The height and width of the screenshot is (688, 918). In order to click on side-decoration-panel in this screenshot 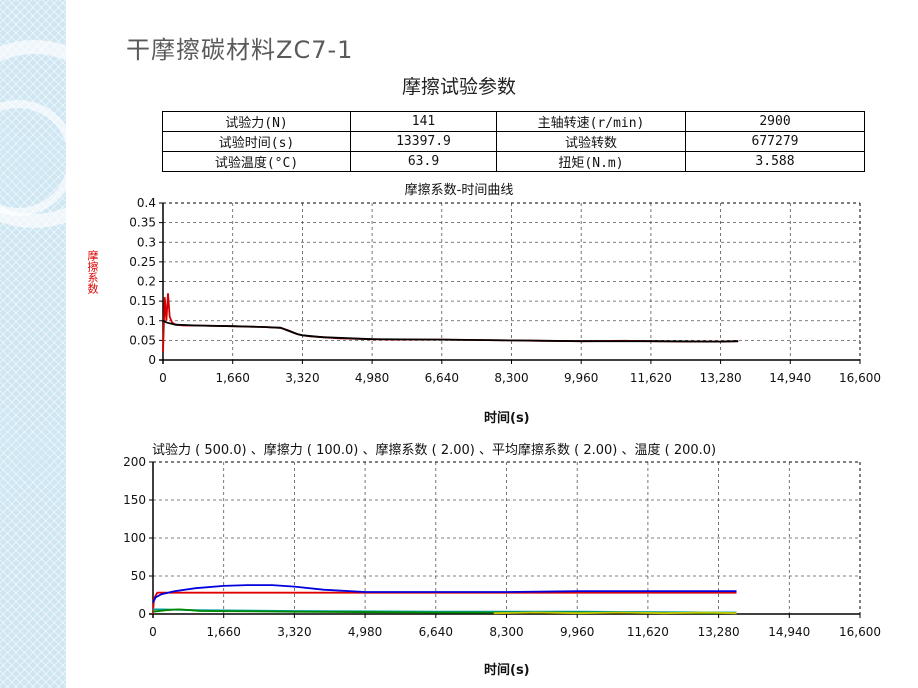, I will do `click(33, 344)`.